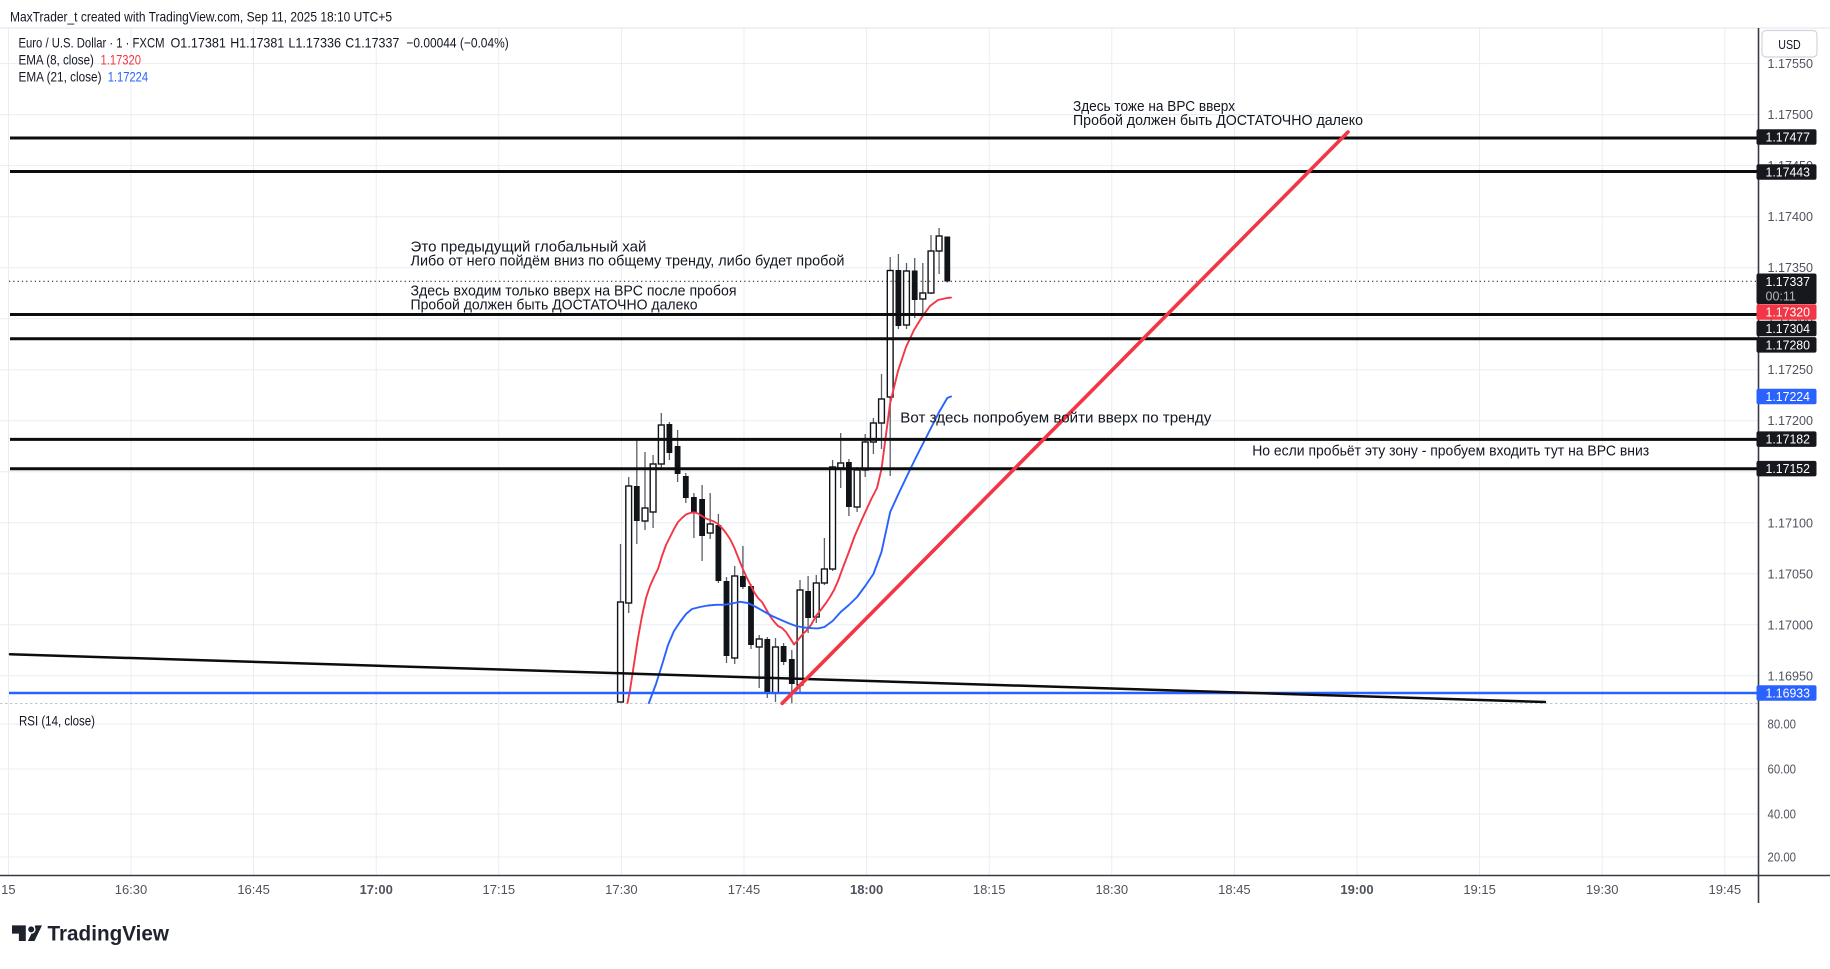 This screenshot has height=969, width=1830. I want to click on svg-text: 17:30, so click(621, 889).